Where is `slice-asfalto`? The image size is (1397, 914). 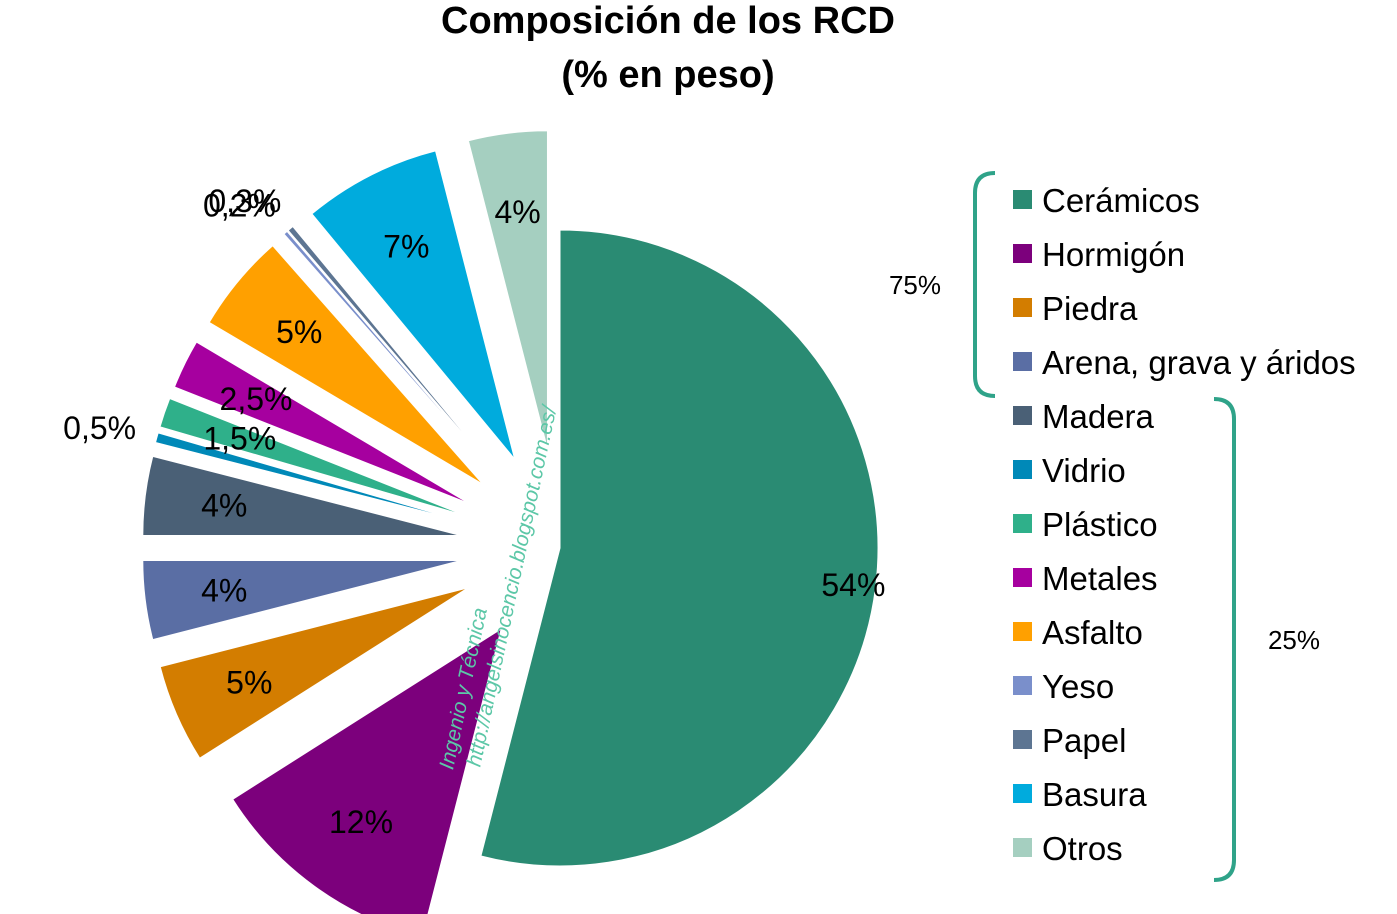
slice-asfalto is located at coordinates (346, 365).